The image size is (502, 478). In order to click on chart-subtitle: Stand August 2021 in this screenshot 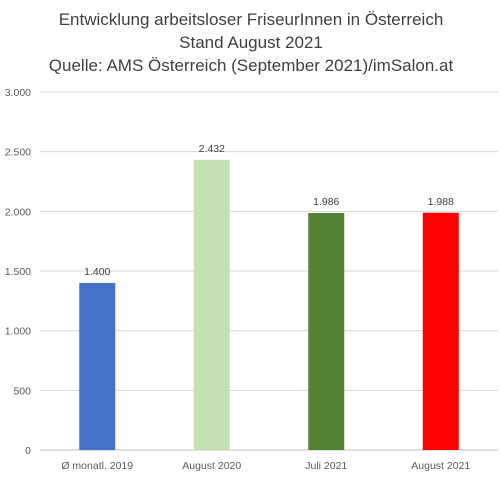, I will do `click(251, 42)`.